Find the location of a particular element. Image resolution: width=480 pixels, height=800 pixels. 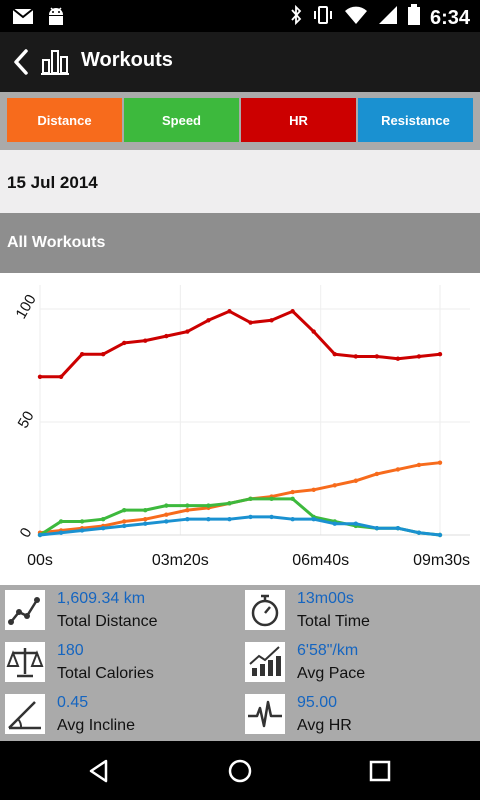

stat-value: 1,609.34 km is located at coordinates (101, 598).